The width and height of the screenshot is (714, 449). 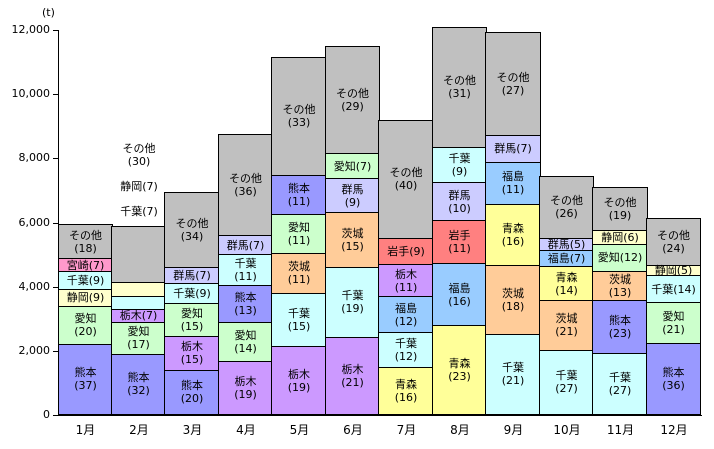 I want to click on segment-label: 栃木 (15), so click(x=192, y=353).